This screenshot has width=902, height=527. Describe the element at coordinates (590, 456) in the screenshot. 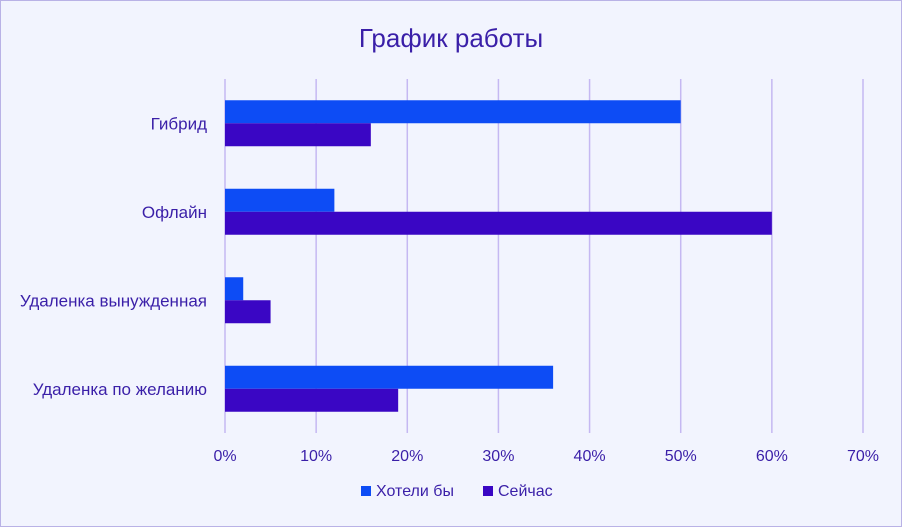

I see `x-tick-label: 40%` at that location.